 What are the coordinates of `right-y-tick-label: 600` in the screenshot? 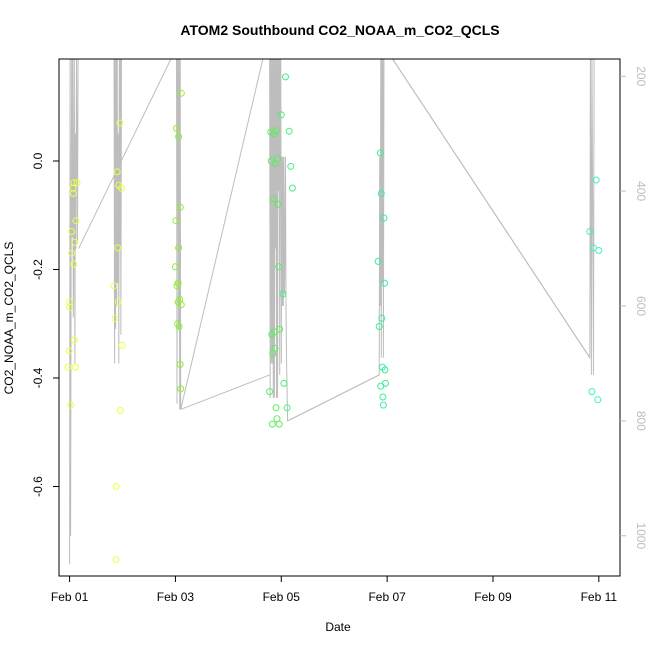 It's located at (641, 306).